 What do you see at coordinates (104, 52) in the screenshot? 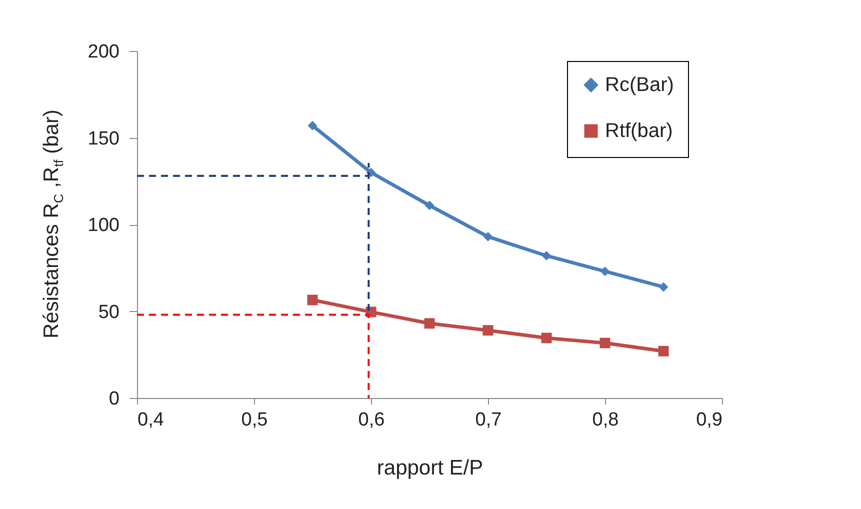
I see `y-tick-label: 200` at bounding box center [104, 52].